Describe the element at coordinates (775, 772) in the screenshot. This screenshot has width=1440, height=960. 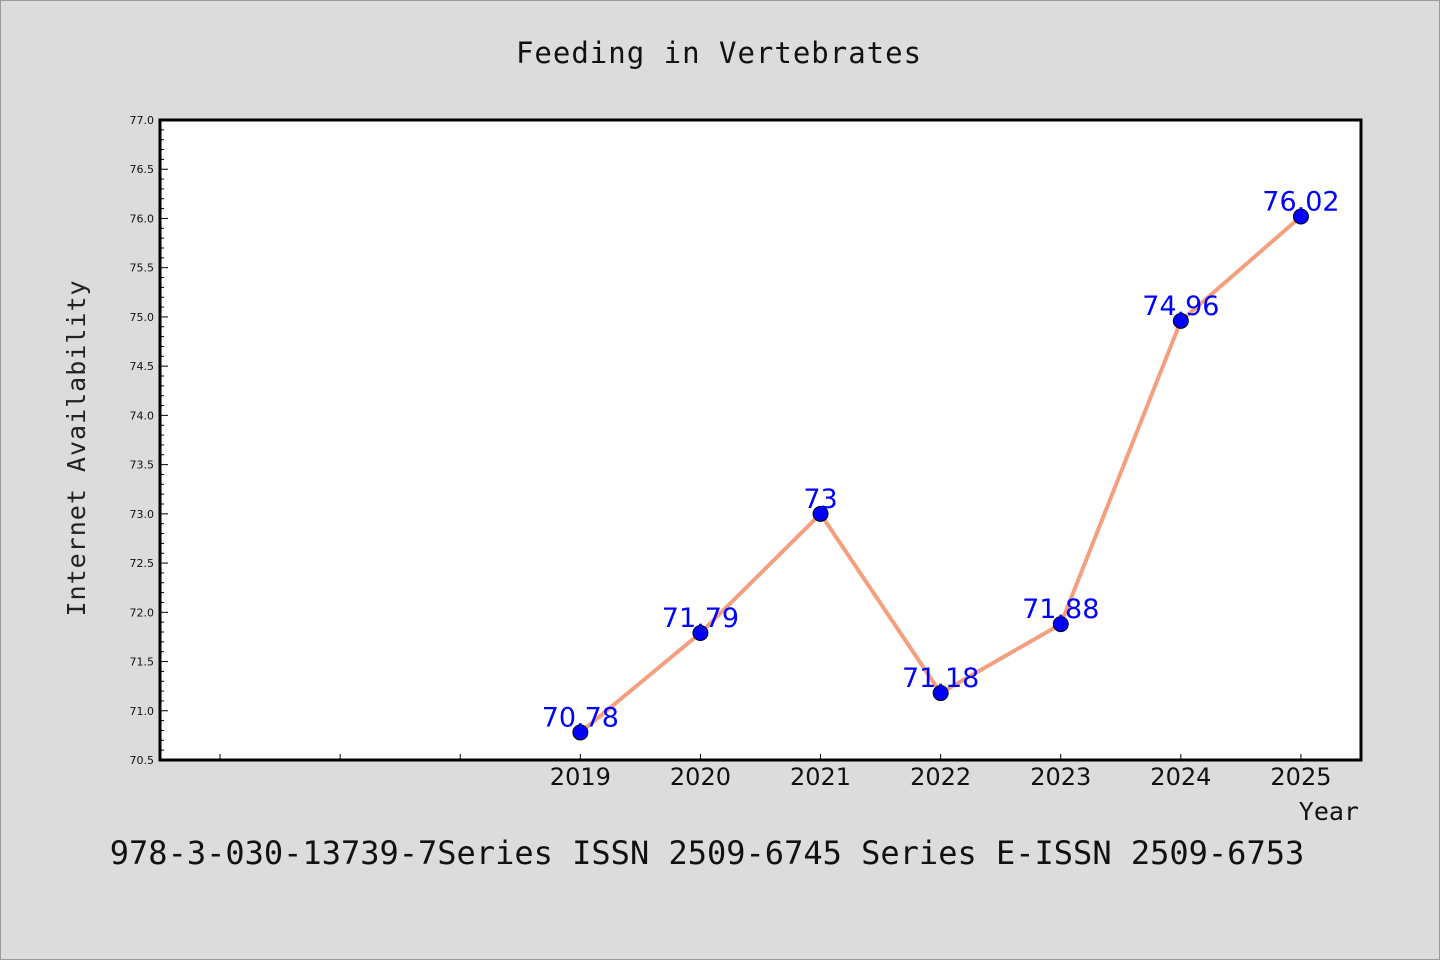
I see `x-axis: 2019 2020 2021 2022 2023 2024 2025` at that location.